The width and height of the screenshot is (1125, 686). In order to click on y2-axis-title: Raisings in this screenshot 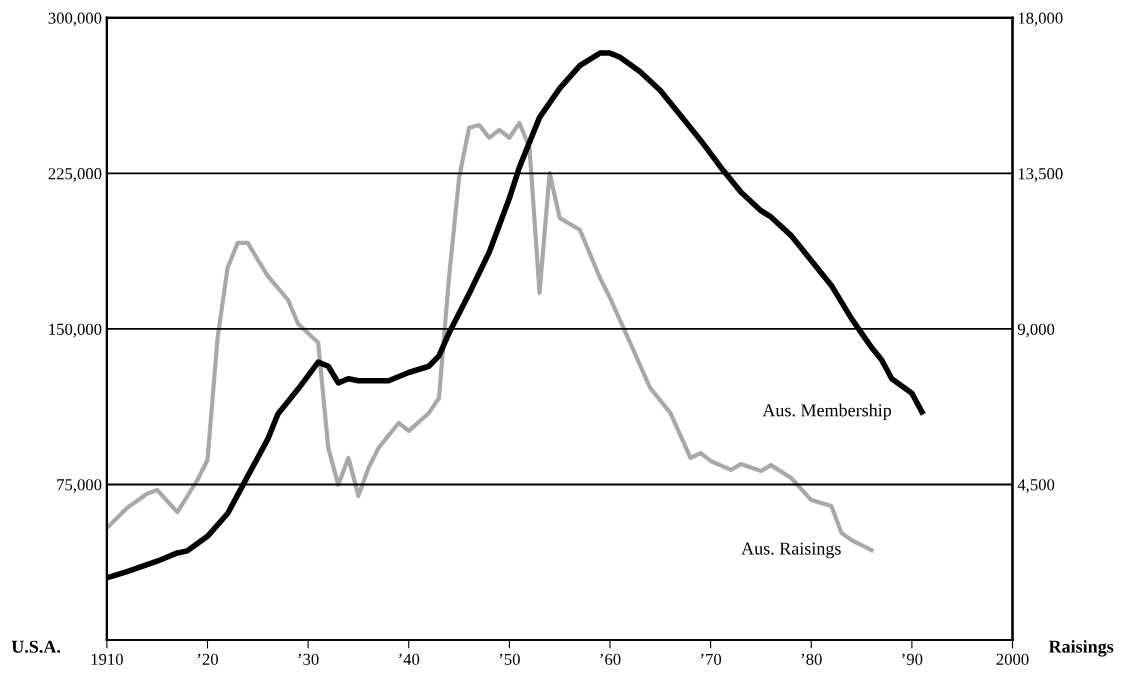, I will do `click(1081, 648)`.